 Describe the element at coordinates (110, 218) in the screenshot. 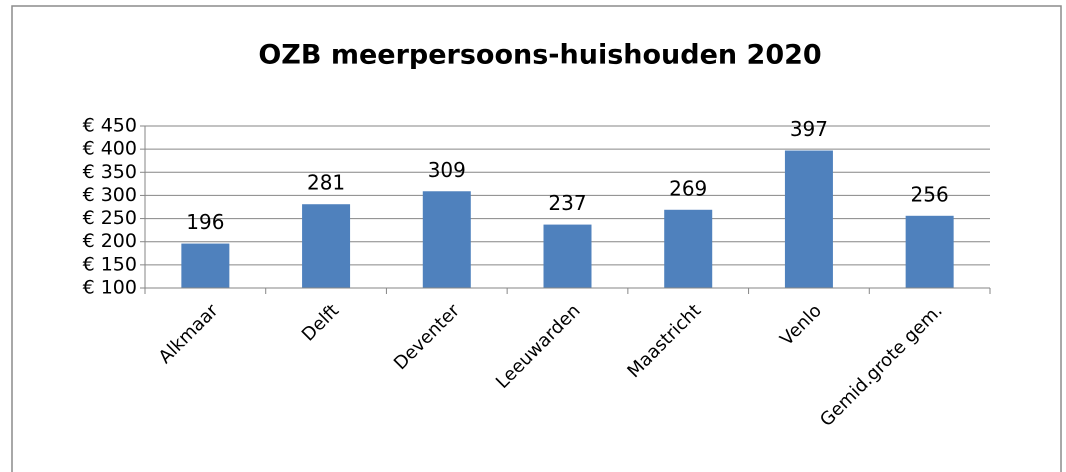

I see `y-tick-label: € 250` at that location.